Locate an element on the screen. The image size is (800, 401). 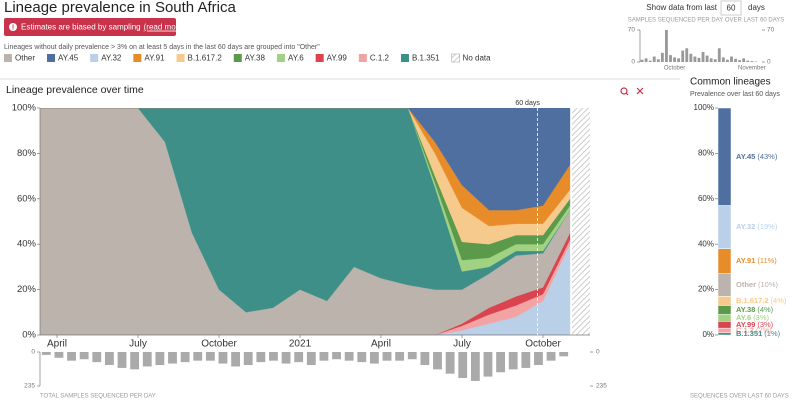
x-tick-label: July is located at coordinates (138, 344).